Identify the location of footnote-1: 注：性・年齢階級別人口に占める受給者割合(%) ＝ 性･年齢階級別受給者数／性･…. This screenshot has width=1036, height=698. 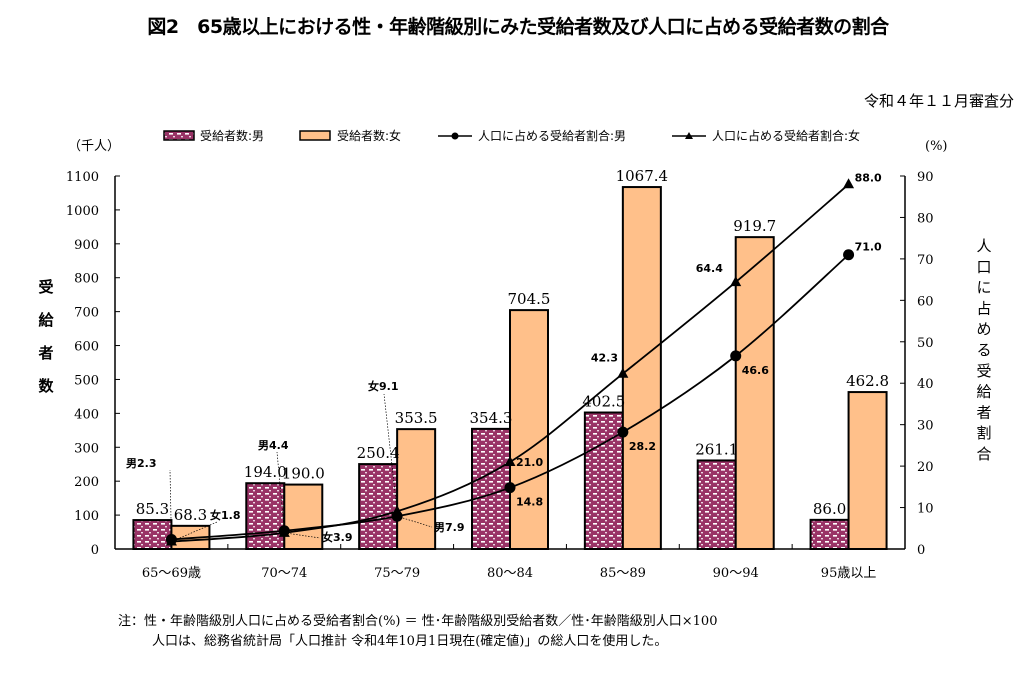
(418, 621).